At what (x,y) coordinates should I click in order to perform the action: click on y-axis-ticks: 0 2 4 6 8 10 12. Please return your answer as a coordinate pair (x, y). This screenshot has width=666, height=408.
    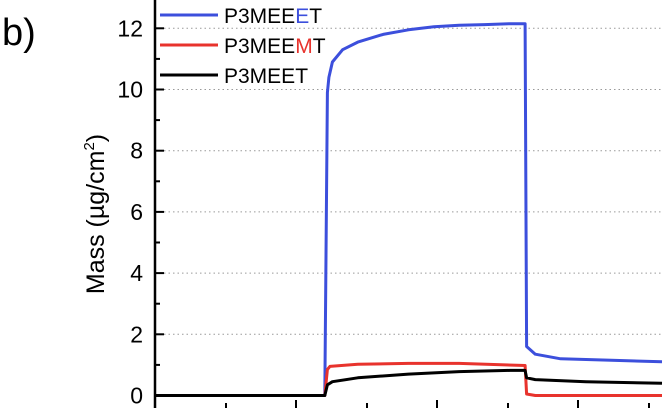
    Looking at the image, I should click on (140, 211).